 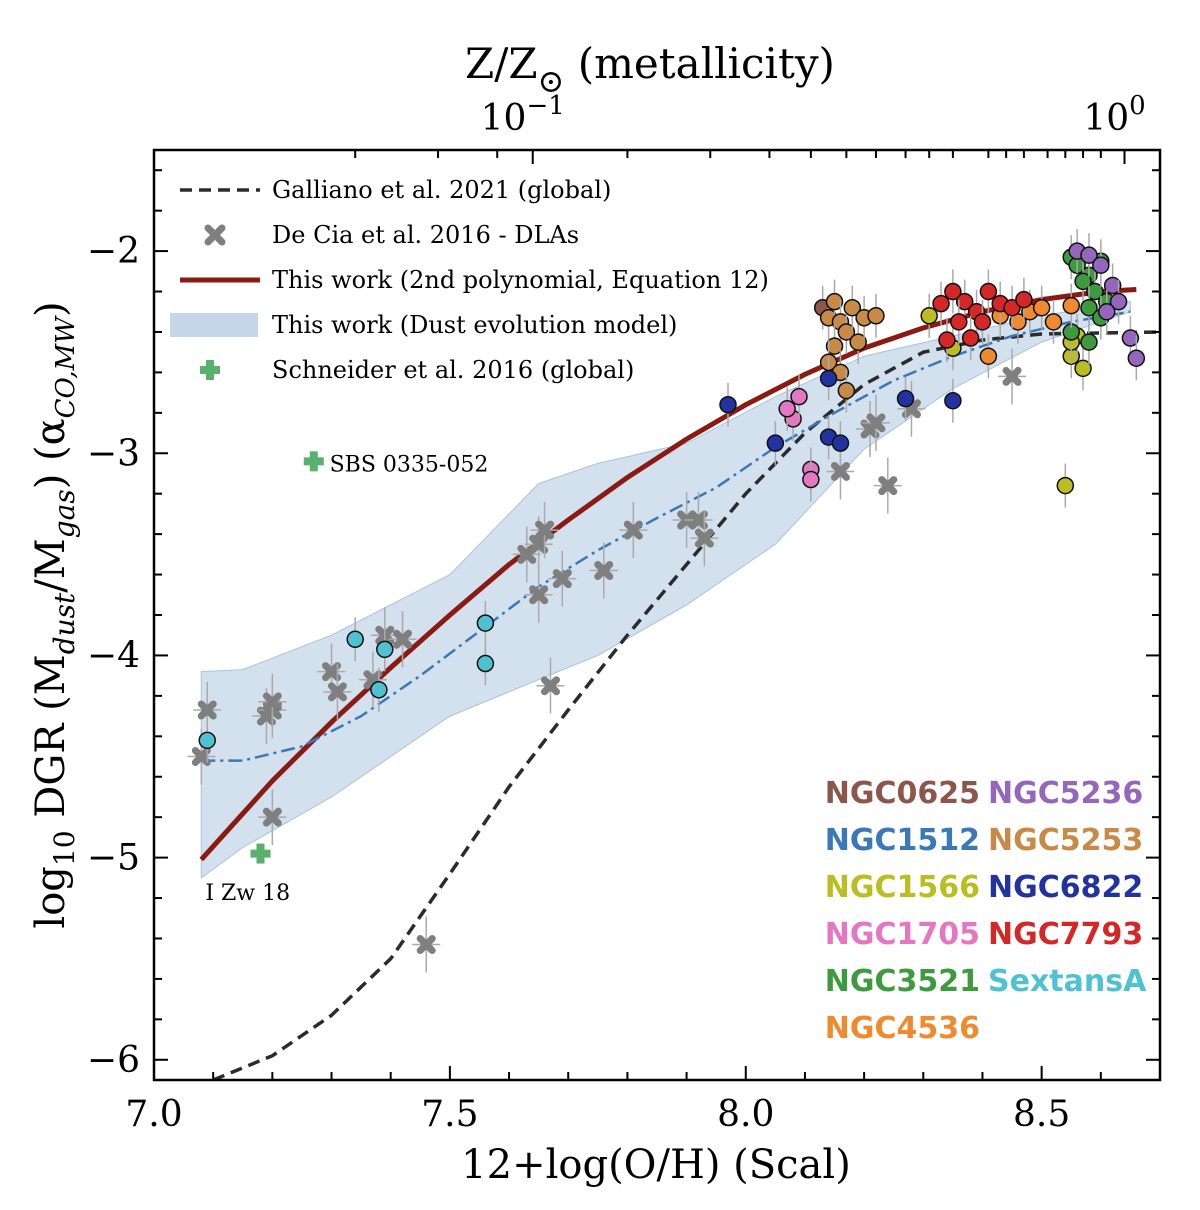 What do you see at coordinates (247, 893) in the screenshot?
I see `annotation-label: I Zw 18` at bounding box center [247, 893].